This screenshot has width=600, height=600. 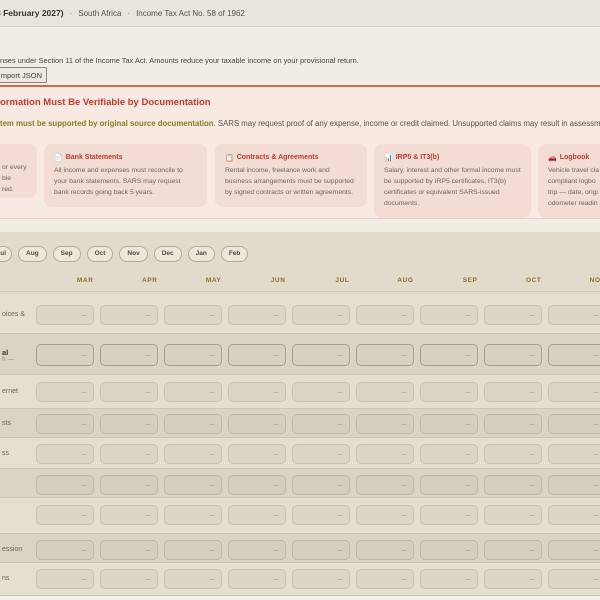 What do you see at coordinates (573, 424) in the screenshot?
I see `amount-cell-row4-nov: –` at bounding box center [573, 424].